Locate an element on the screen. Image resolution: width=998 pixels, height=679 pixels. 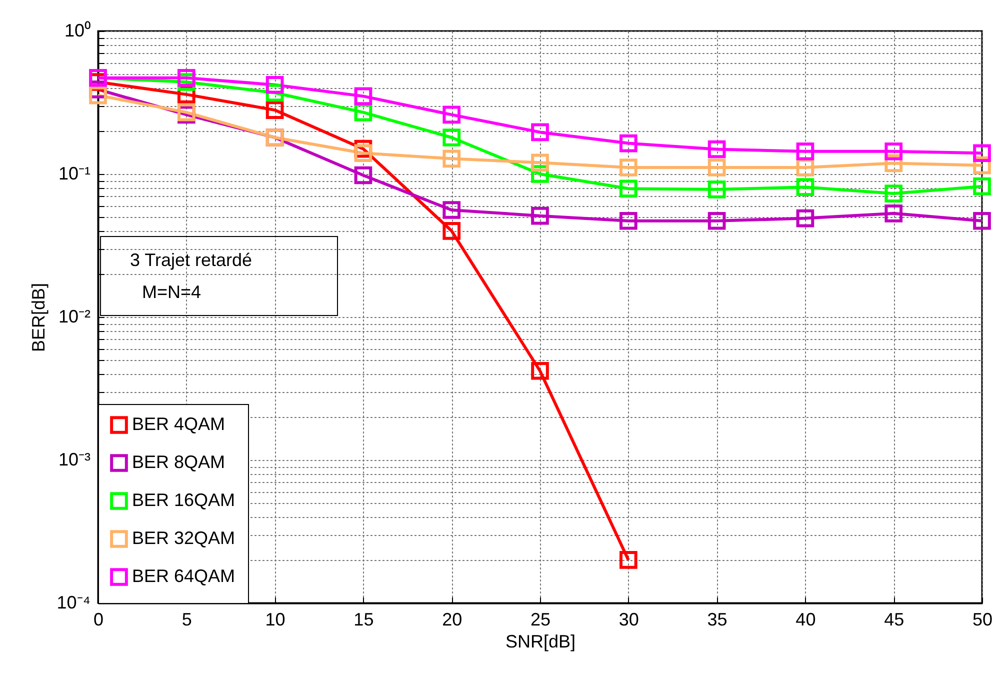
x-tick-label: 0 is located at coordinates (98, 620).